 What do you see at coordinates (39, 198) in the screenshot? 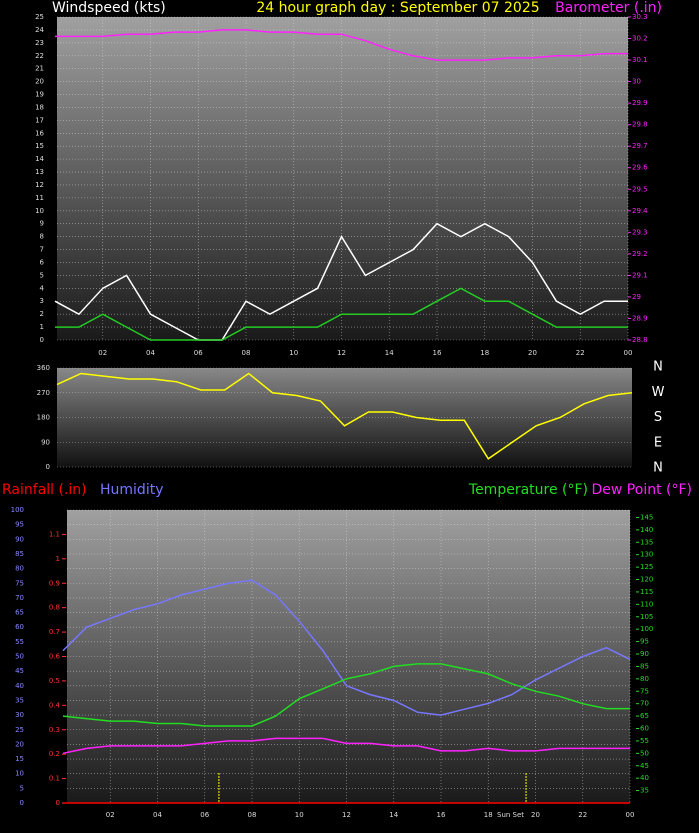
I see `y-tick-label: 11` at bounding box center [39, 198].